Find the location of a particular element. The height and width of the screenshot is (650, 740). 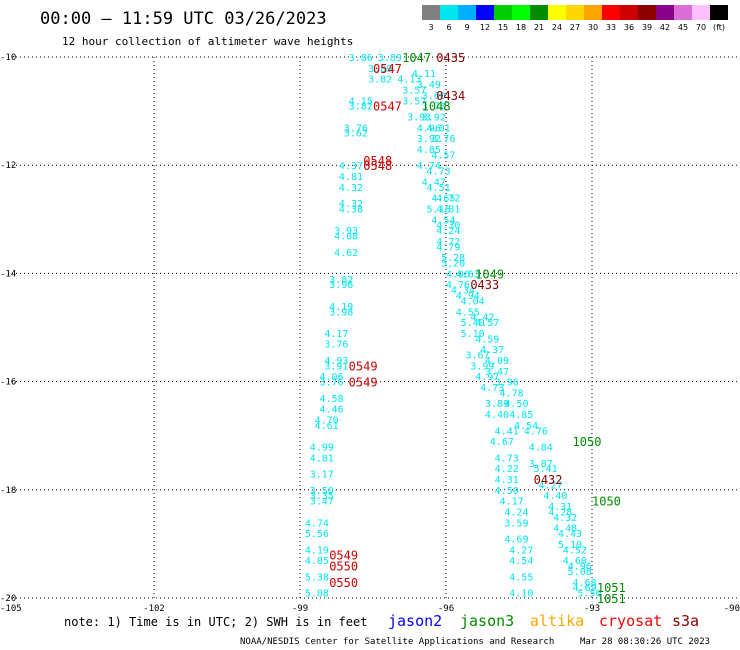

legend-s3a: s3a is located at coordinates (685, 621).